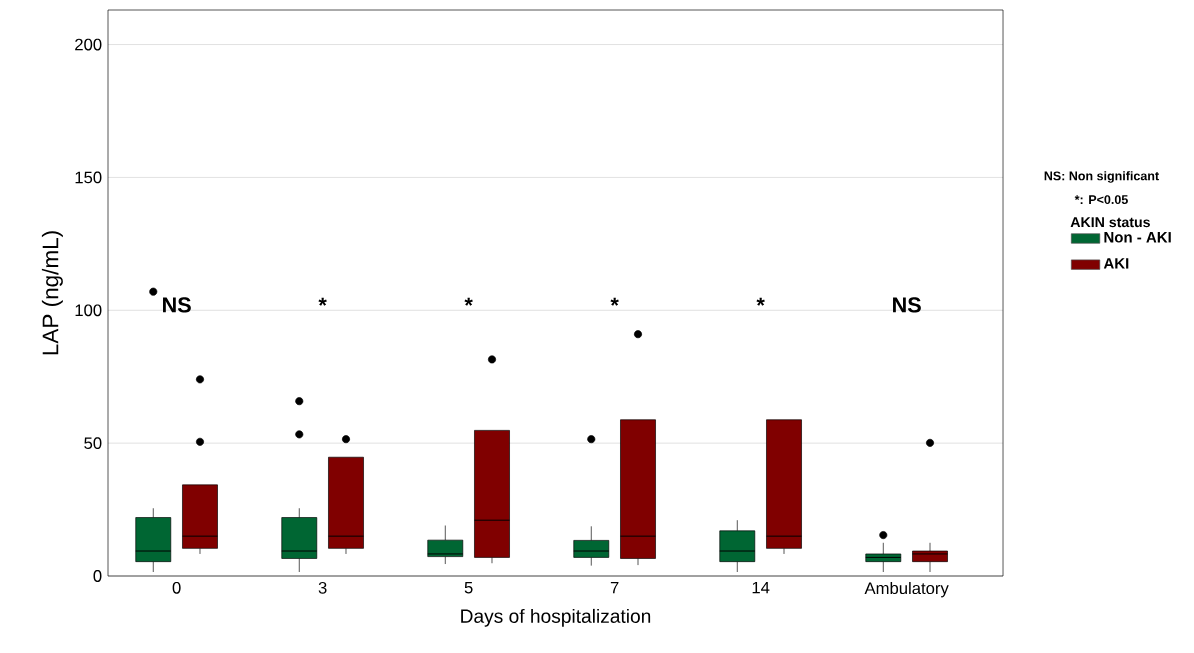  What do you see at coordinates (1116, 263) in the screenshot?
I see `legend-label: AKI` at bounding box center [1116, 263].